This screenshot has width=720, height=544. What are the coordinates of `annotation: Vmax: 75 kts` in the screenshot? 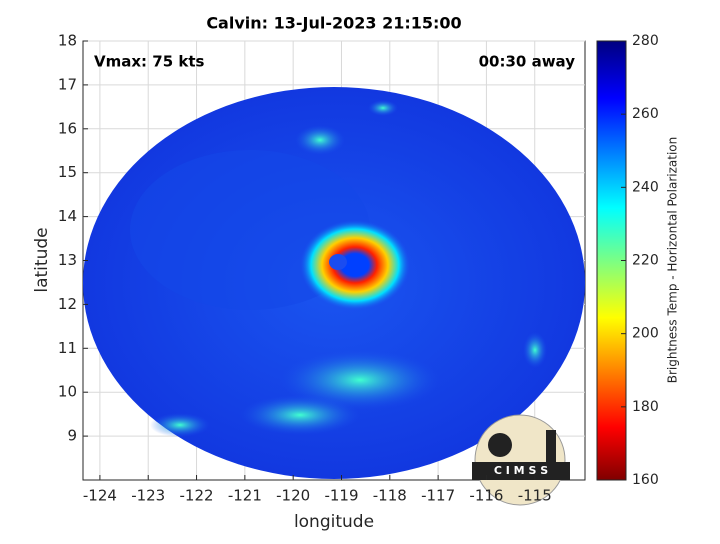 It's located at (149, 62).